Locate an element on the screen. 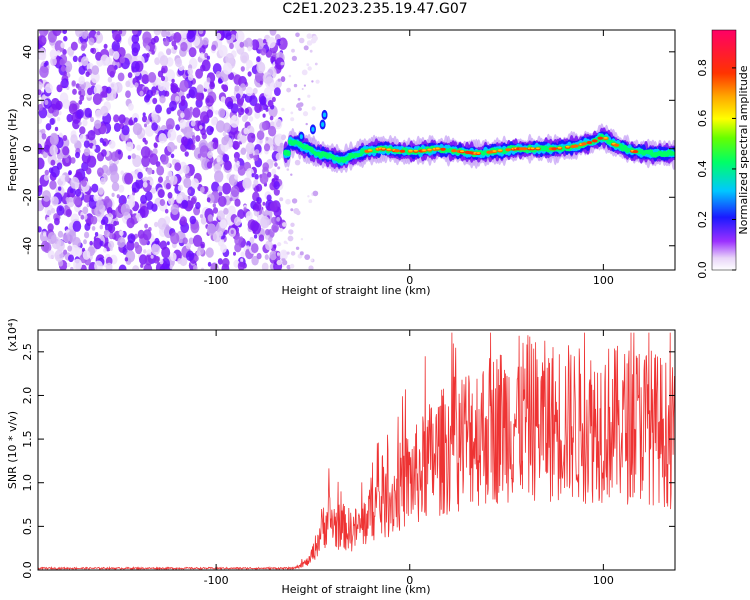 The width and height of the screenshot is (750, 600). spectrogram-x-tick-label: 0 is located at coordinates (409, 280).